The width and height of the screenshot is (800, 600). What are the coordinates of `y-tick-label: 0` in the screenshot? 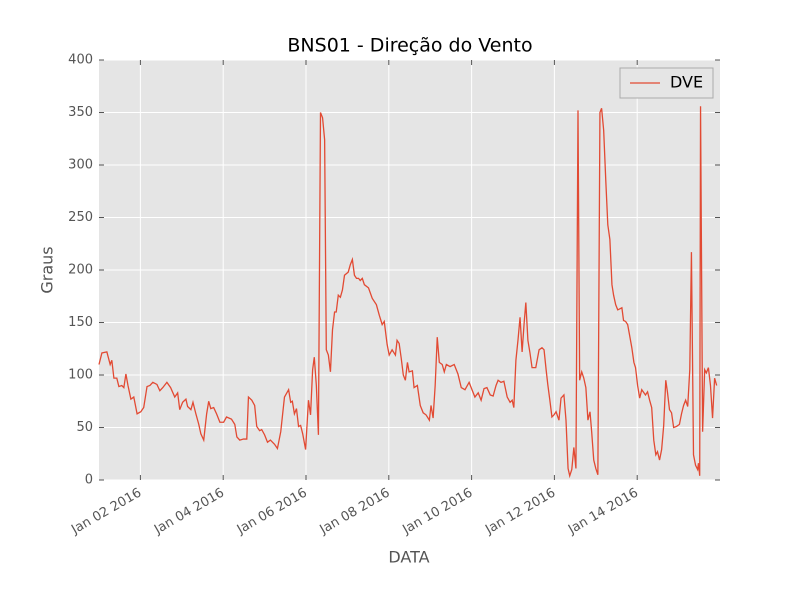 It's located at (89, 480).